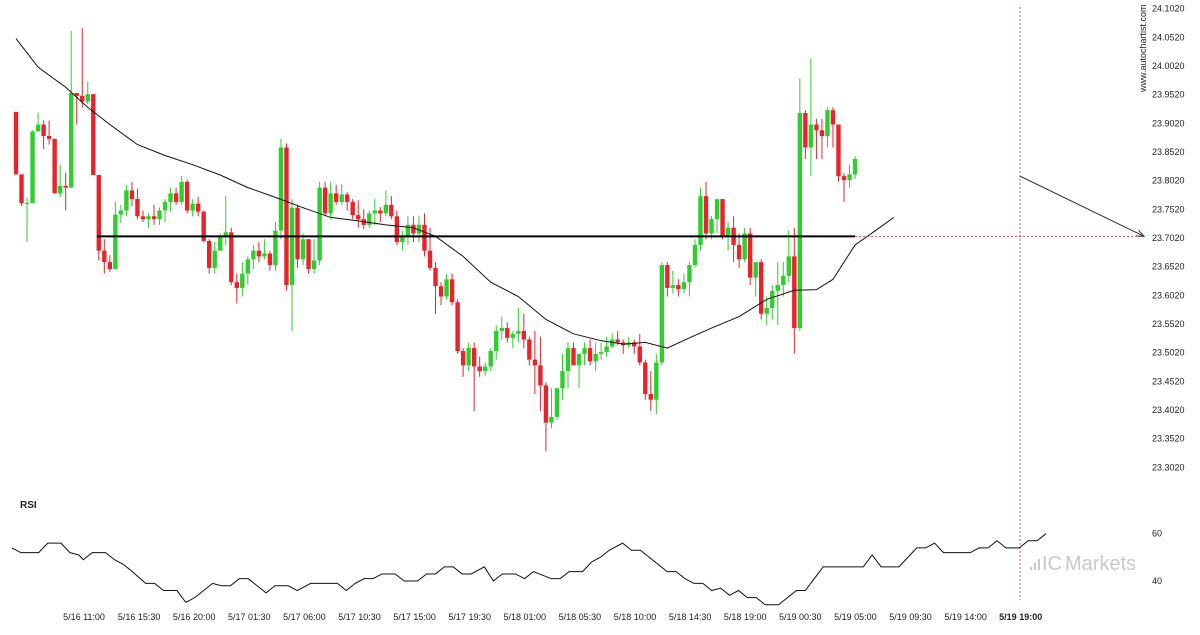 This screenshot has height=635, width=1200. What do you see at coordinates (690, 617) in the screenshot?
I see `time-tick-label: 5/18 14:30` at bounding box center [690, 617].